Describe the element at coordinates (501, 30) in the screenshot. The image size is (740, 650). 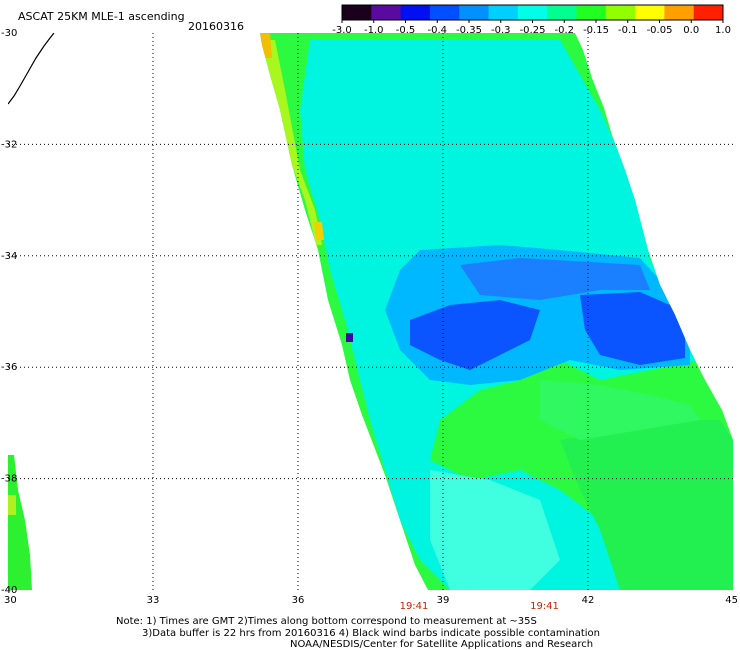
I see `colorbar-label: -0.3` at that location.